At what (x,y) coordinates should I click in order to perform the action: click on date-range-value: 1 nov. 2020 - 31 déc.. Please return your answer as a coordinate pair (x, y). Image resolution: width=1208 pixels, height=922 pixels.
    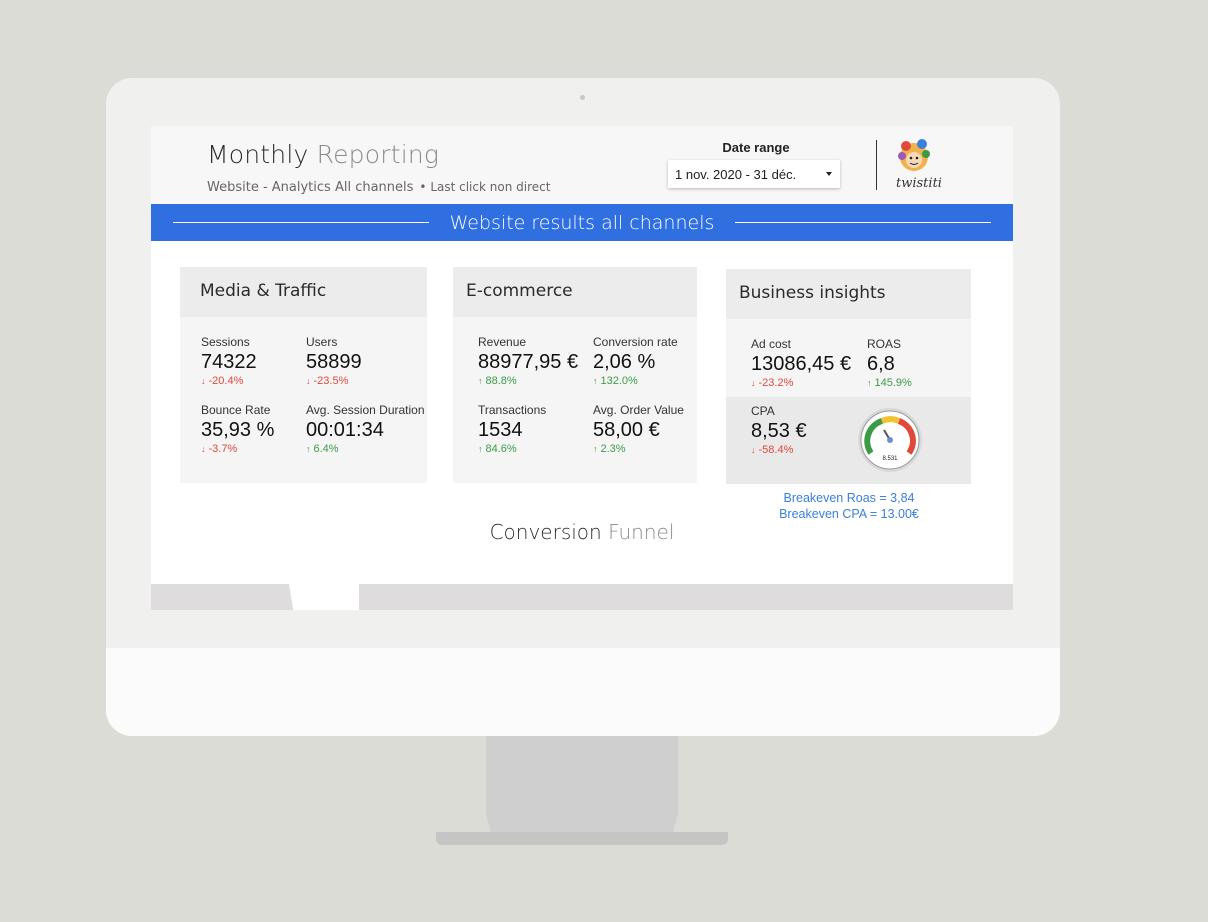
    Looking at the image, I should click on (736, 174).